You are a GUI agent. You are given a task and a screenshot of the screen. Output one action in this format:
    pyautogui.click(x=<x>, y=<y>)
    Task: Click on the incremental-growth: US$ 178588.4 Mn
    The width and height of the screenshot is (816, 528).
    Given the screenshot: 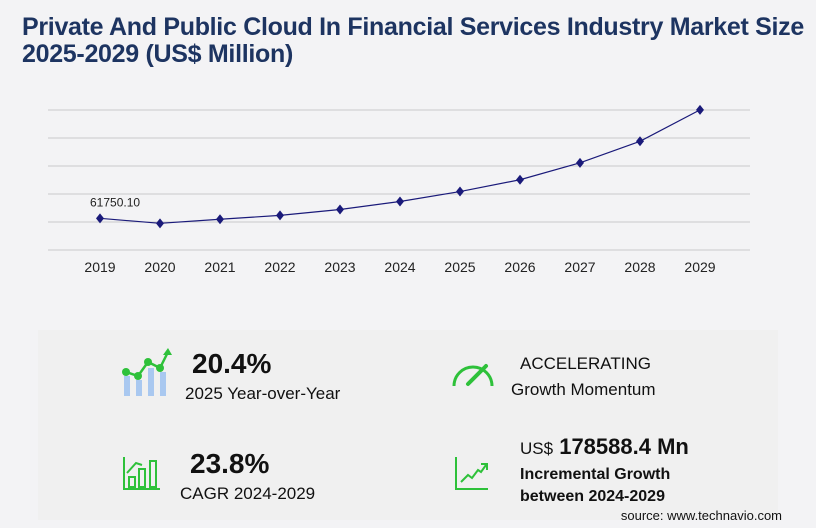 What is the action you would take?
    pyautogui.click(x=604, y=447)
    